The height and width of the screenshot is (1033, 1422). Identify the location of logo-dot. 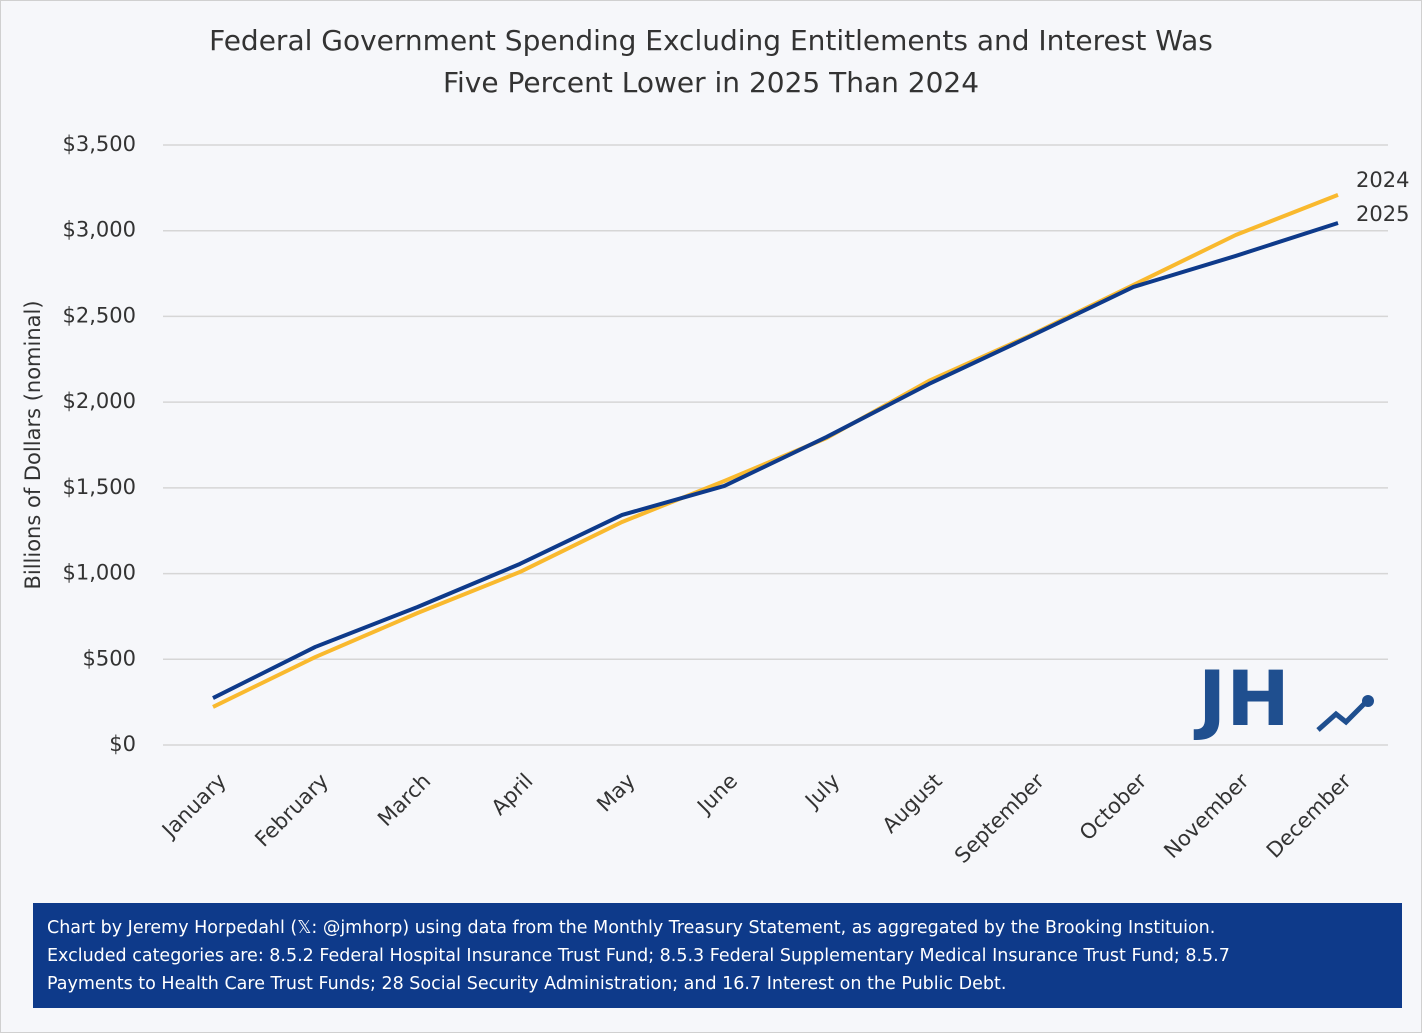
(1368, 701).